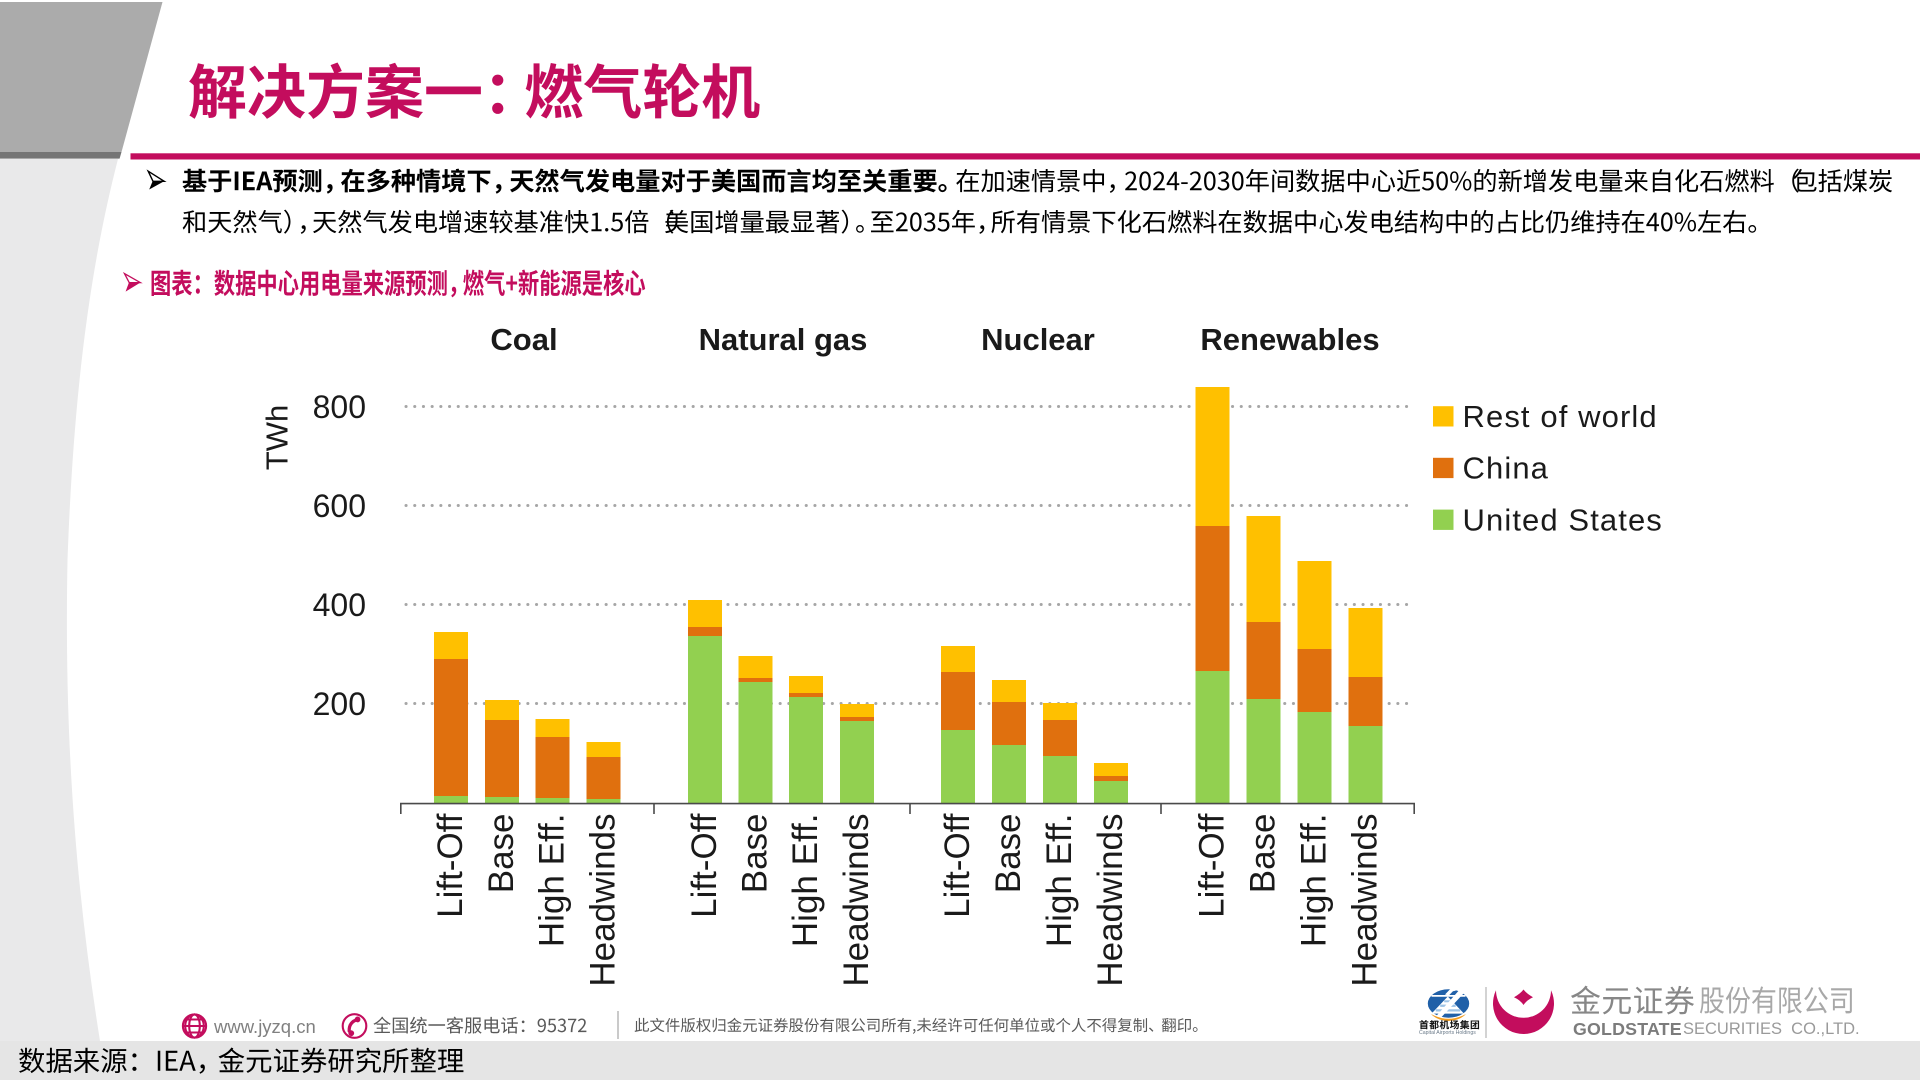  What do you see at coordinates (1289, 339) in the screenshot?
I see `svg-text: Renewables` at bounding box center [1289, 339].